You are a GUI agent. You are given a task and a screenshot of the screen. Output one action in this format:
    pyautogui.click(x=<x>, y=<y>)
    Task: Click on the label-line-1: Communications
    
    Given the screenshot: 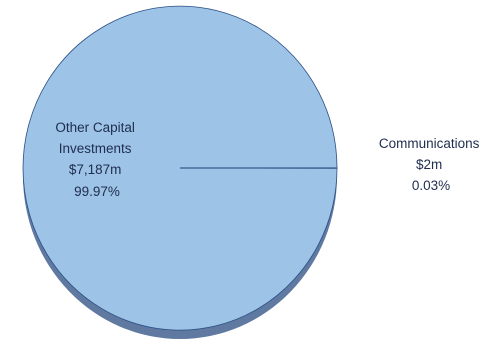 What is the action you would take?
    pyautogui.click(x=429, y=143)
    